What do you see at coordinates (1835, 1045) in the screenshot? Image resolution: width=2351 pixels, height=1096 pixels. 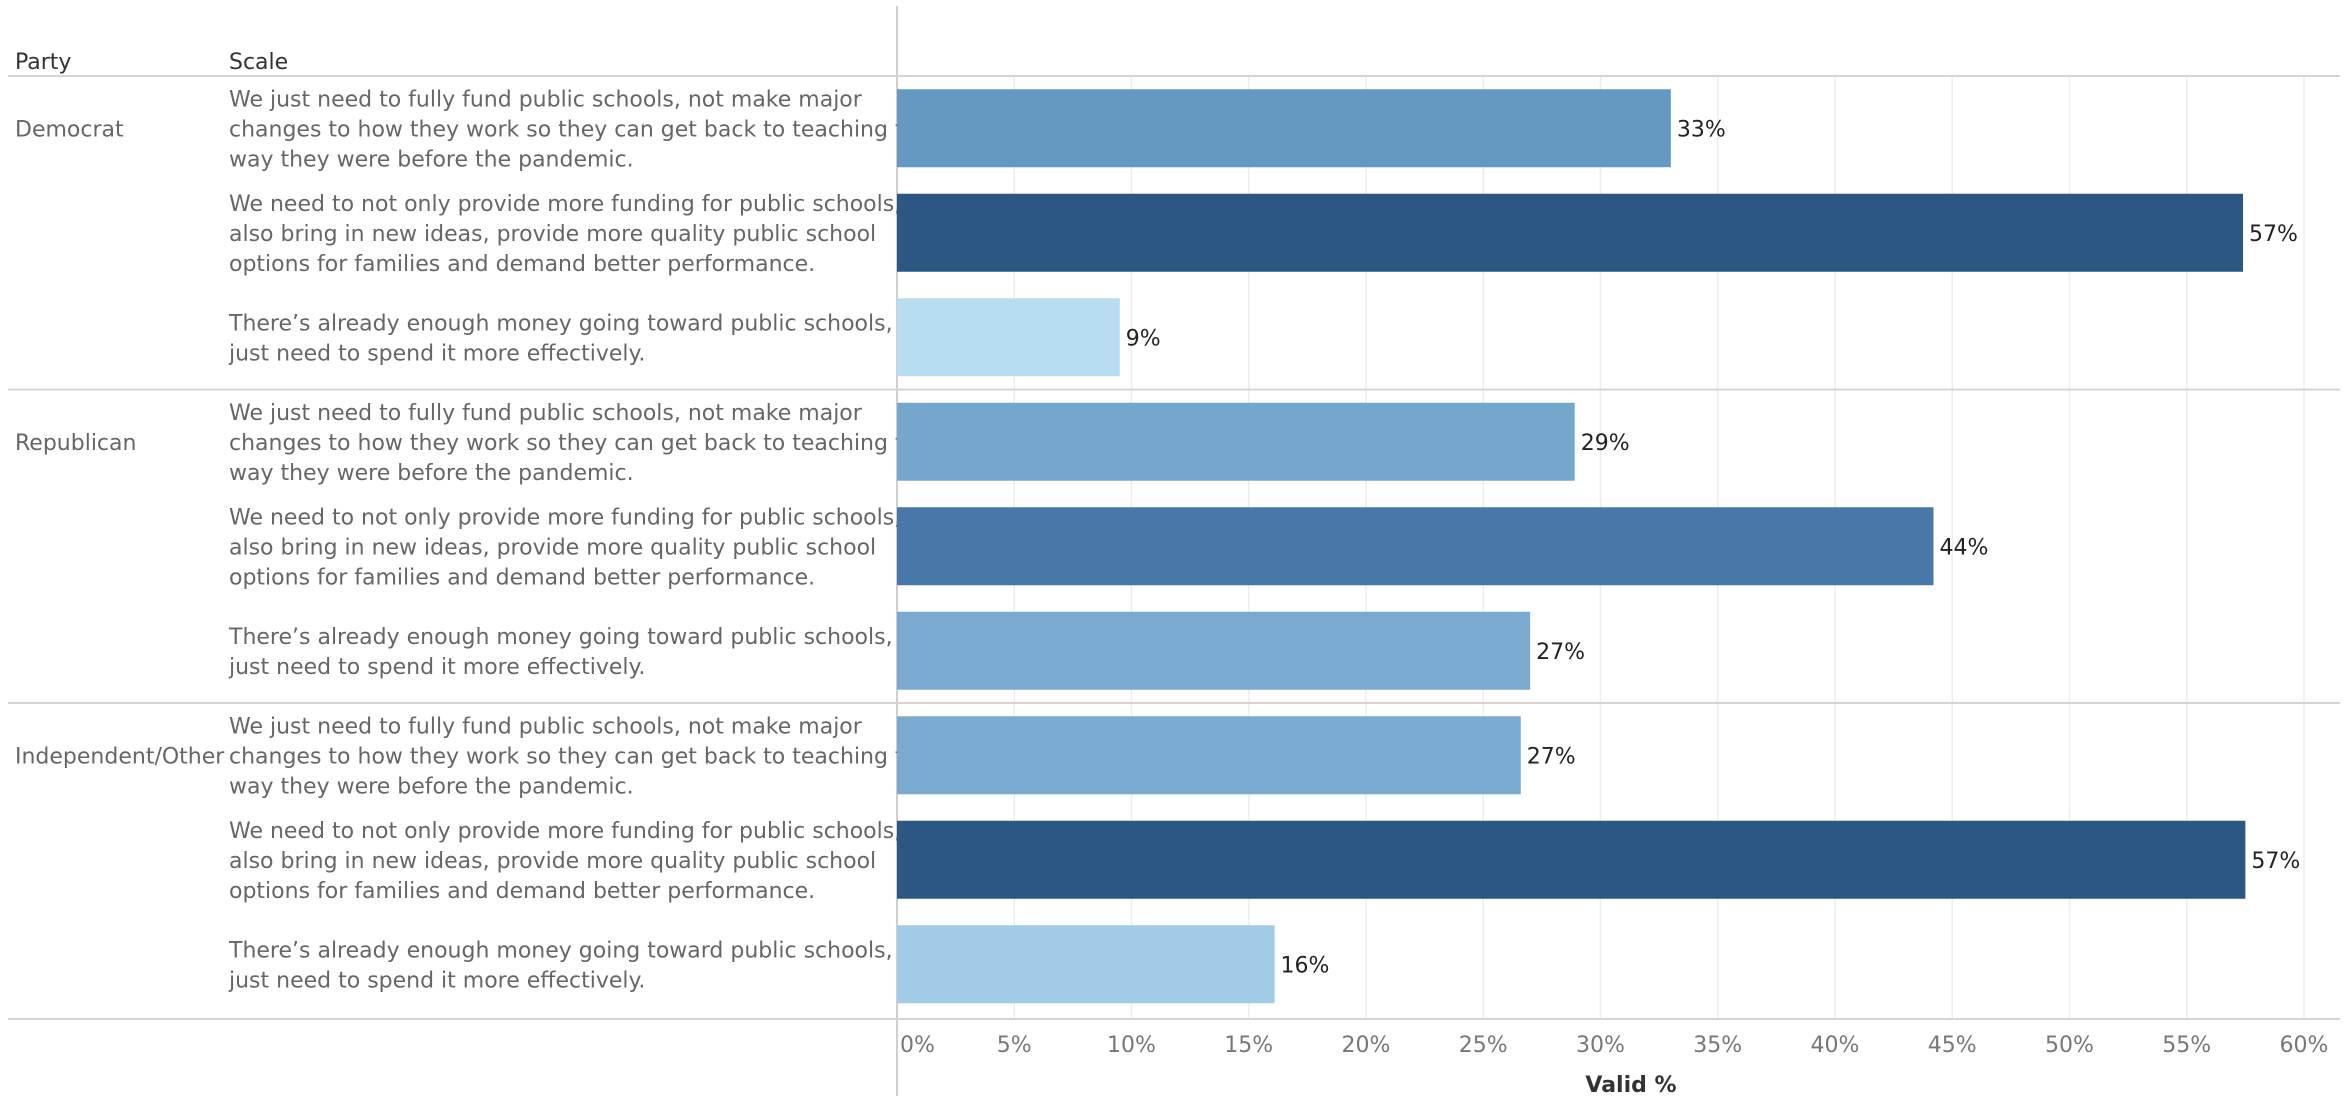 I see `x-tick-label: 40%` at bounding box center [1835, 1045].